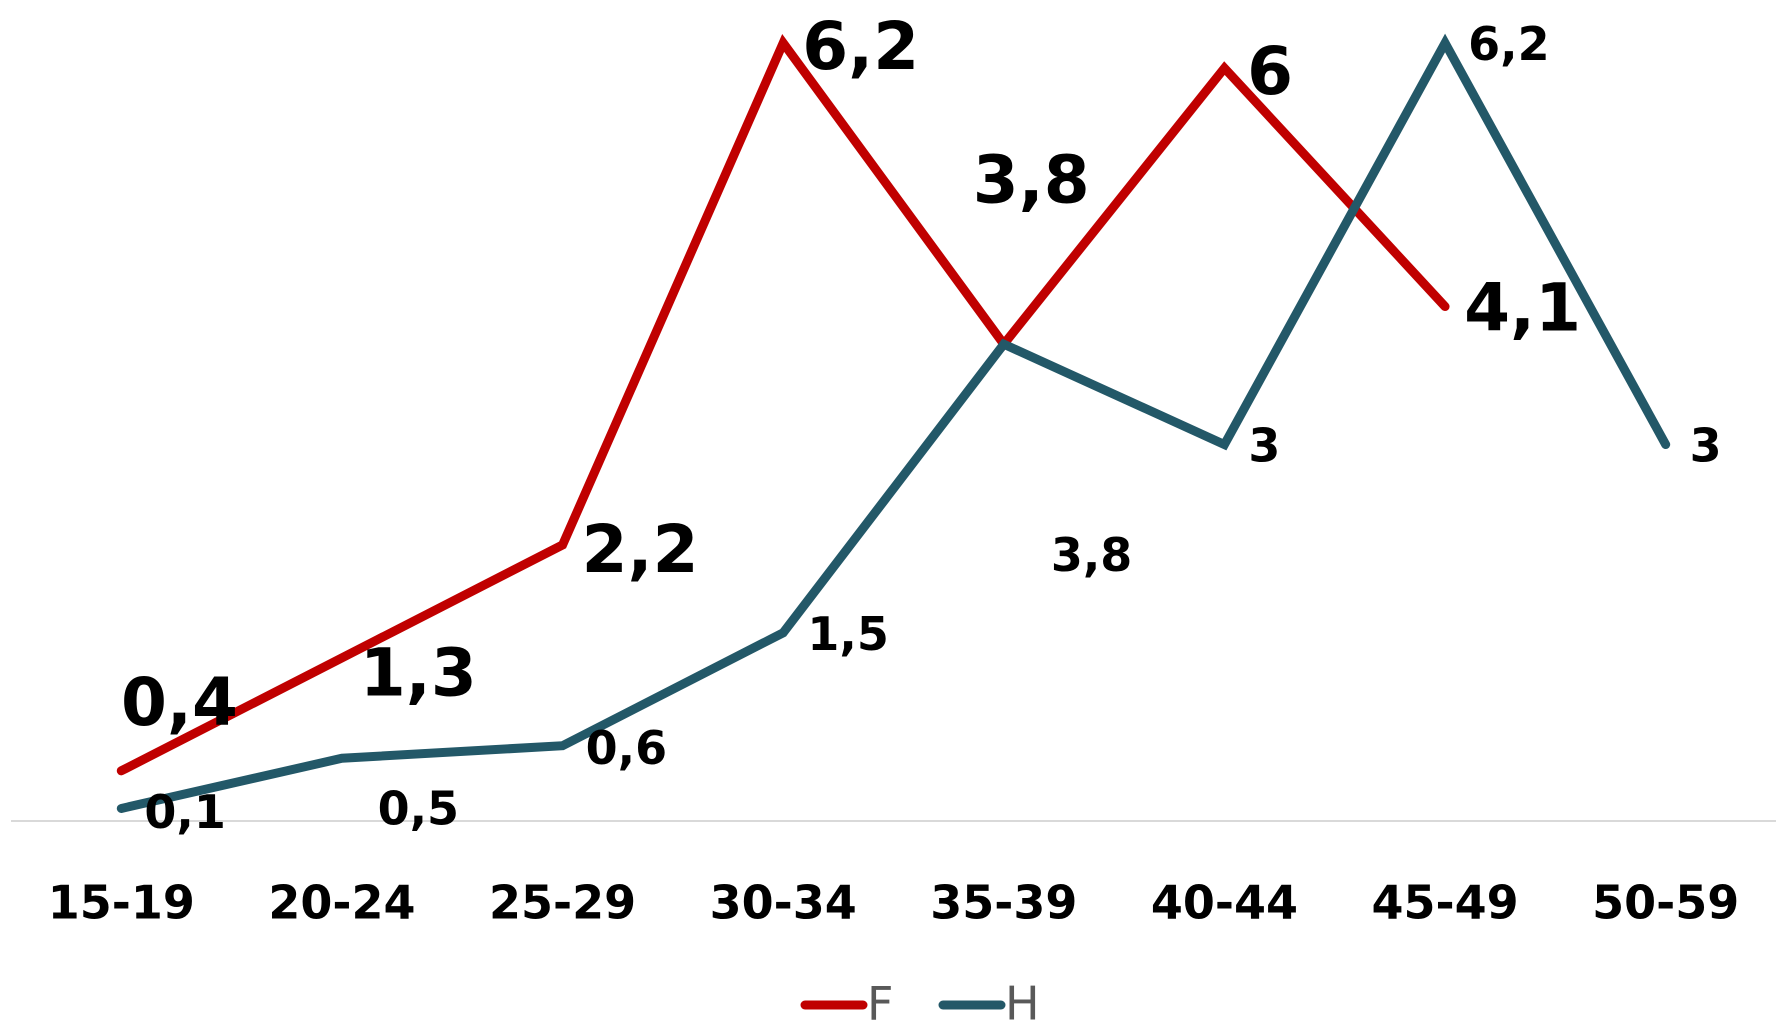 The height and width of the screenshot is (1026, 1787). What do you see at coordinates (419, 808) in the screenshot?
I see `data-label: 0,5` at bounding box center [419, 808].